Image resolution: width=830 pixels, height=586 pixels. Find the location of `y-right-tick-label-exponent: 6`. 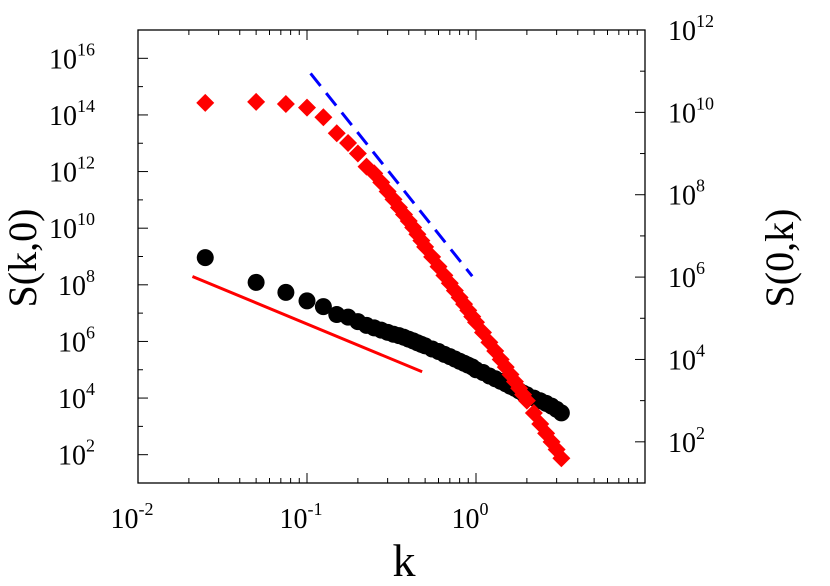

y-right-tick-label-exponent: 6 is located at coordinates (700, 268).